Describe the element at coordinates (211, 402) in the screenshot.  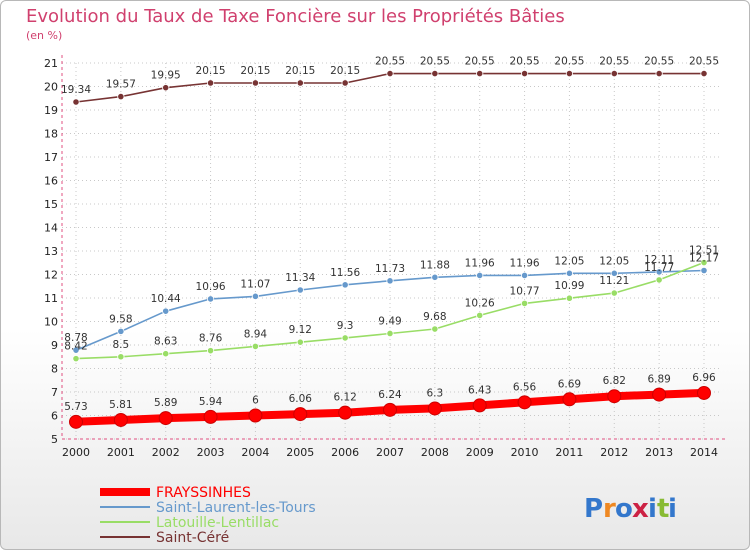
I see `data-label: 5.94` at that location.